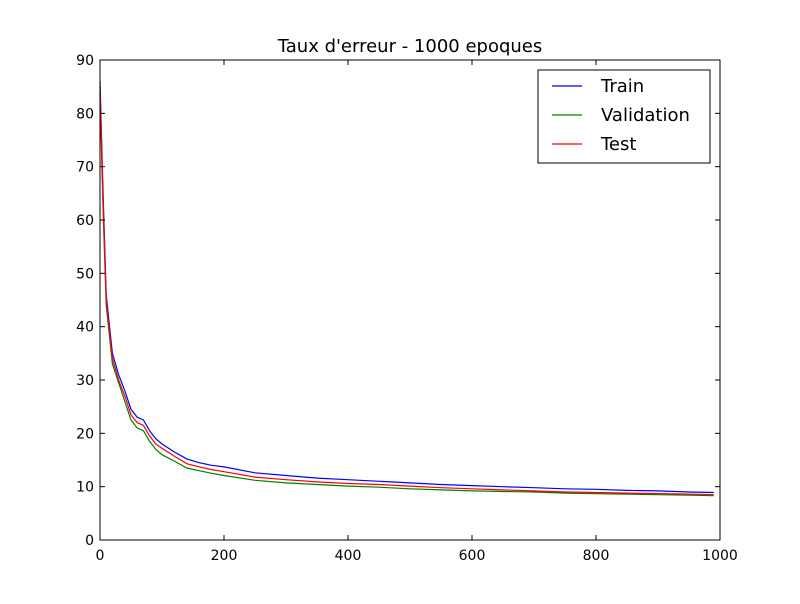  What do you see at coordinates (85, 381) in the screenshot?
I see `y-tick-label: 30` at bounding box center [85, 381].